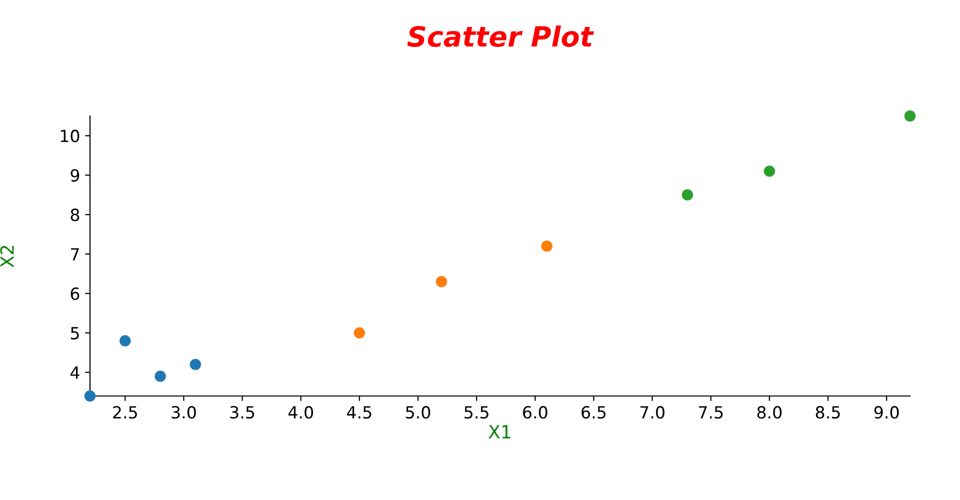 The height and width of the screenshot is (500, 960). Describe the element at coordinates (652, 412) in the screenshot. I see `x-tick-label: 7.0` at that location.